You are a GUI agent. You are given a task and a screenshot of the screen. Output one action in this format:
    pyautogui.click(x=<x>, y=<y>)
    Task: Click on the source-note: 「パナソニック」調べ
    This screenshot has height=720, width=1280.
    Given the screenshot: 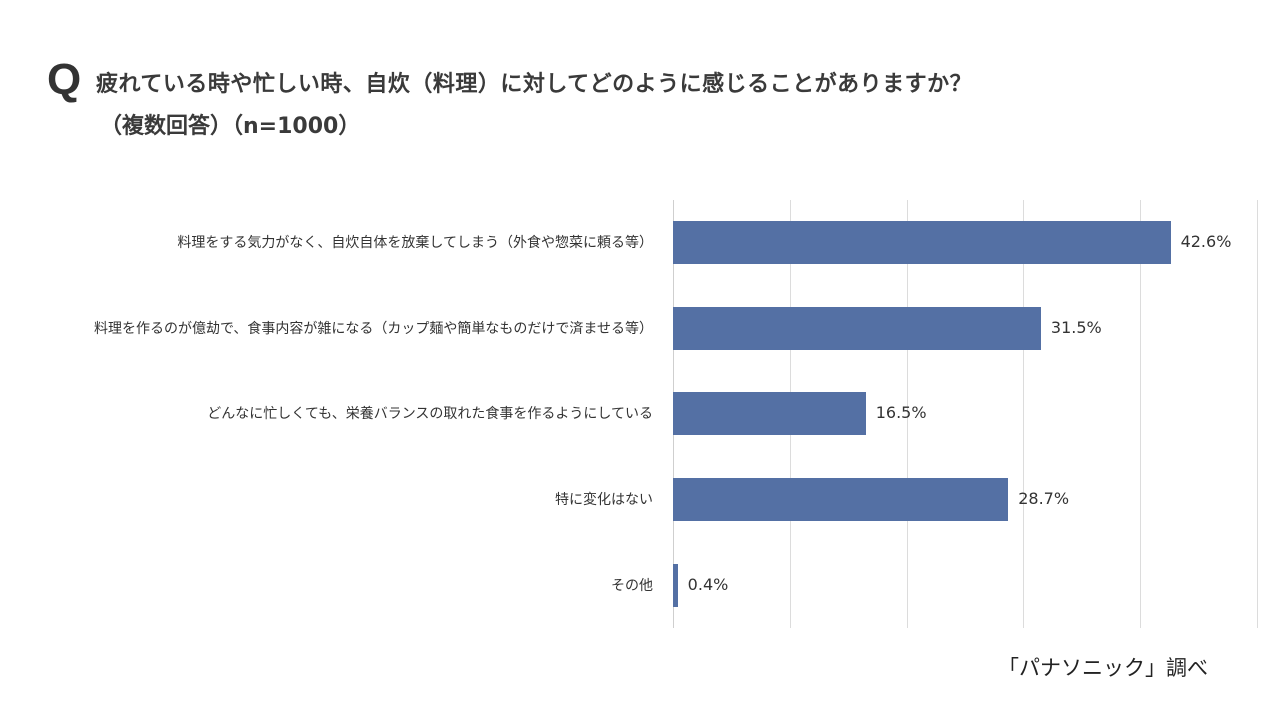 What is the action you would take?
    pyautogui.click(x=1103, y=668)
    